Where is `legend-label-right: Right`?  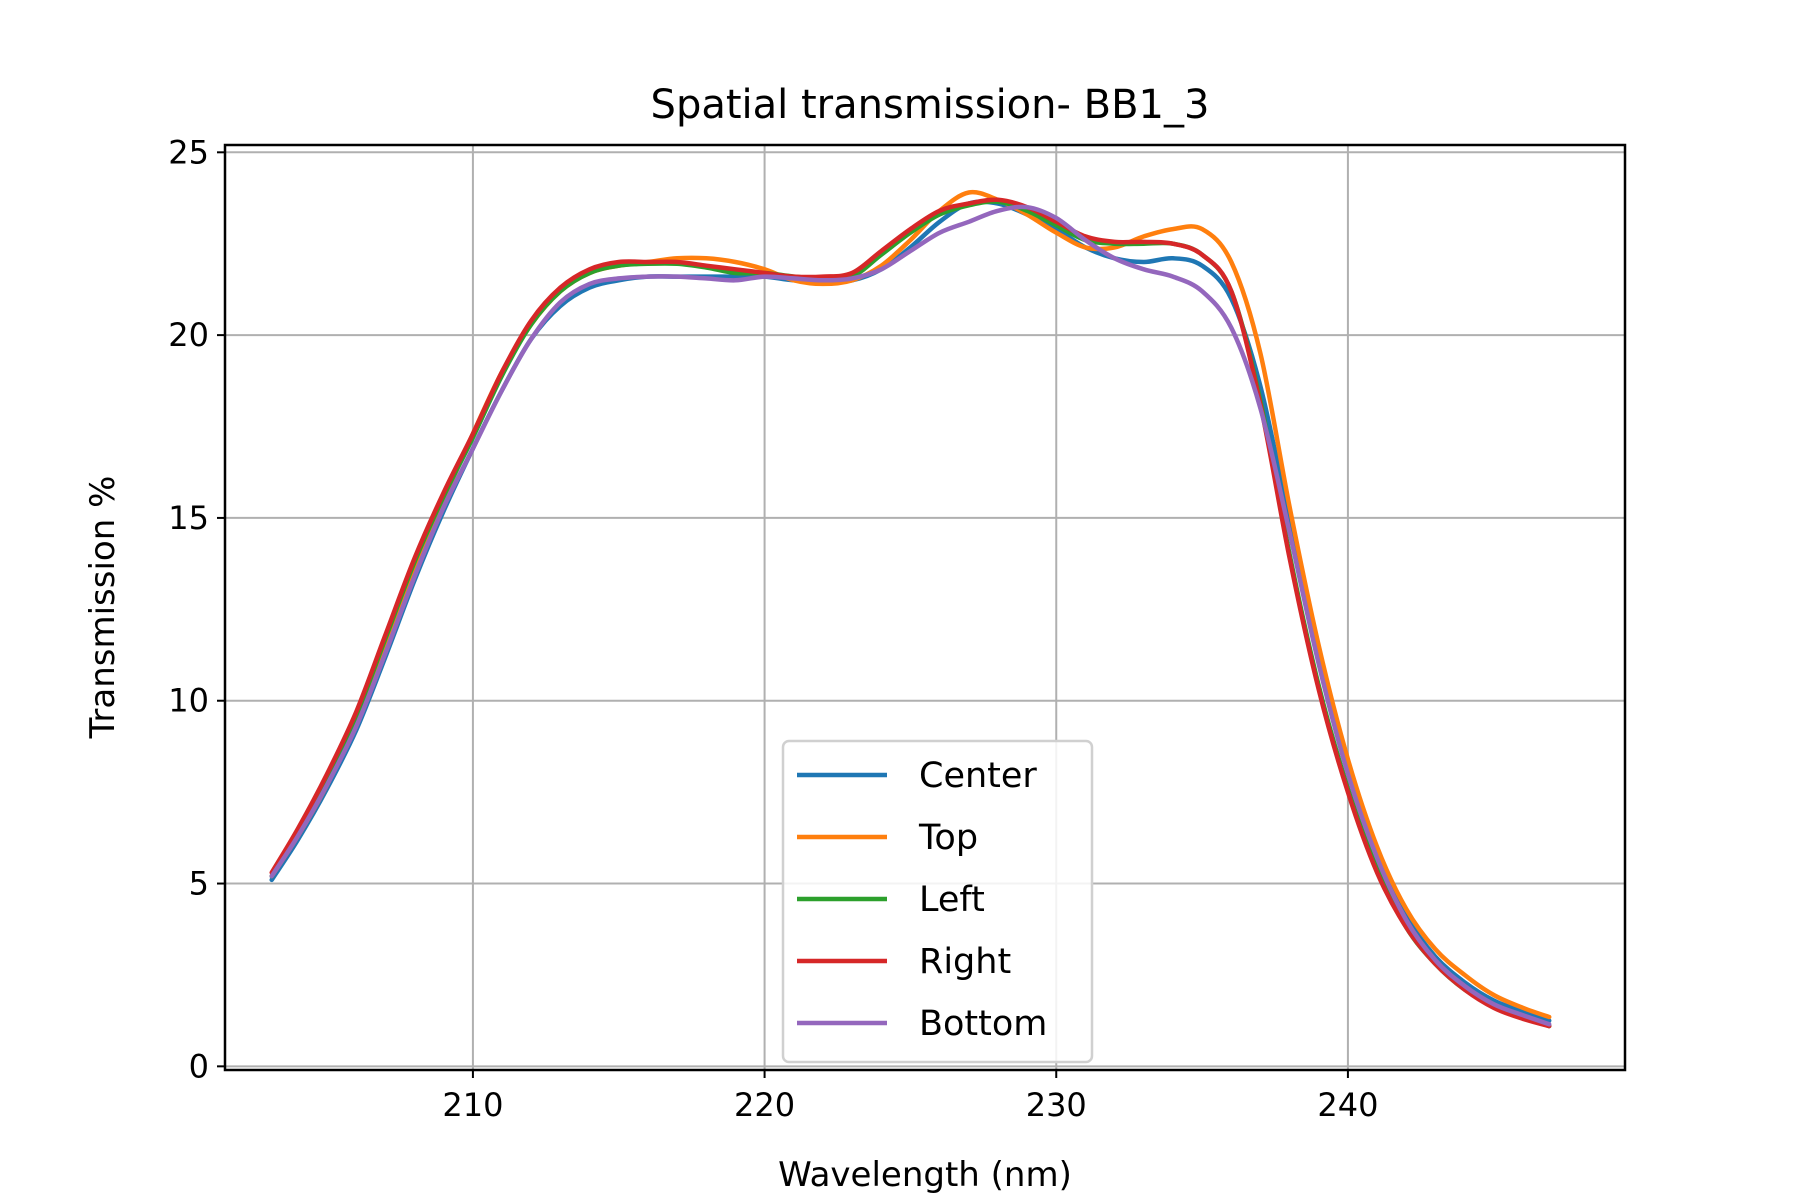
legend-label-right: Right is located at coordinates (965, 962).